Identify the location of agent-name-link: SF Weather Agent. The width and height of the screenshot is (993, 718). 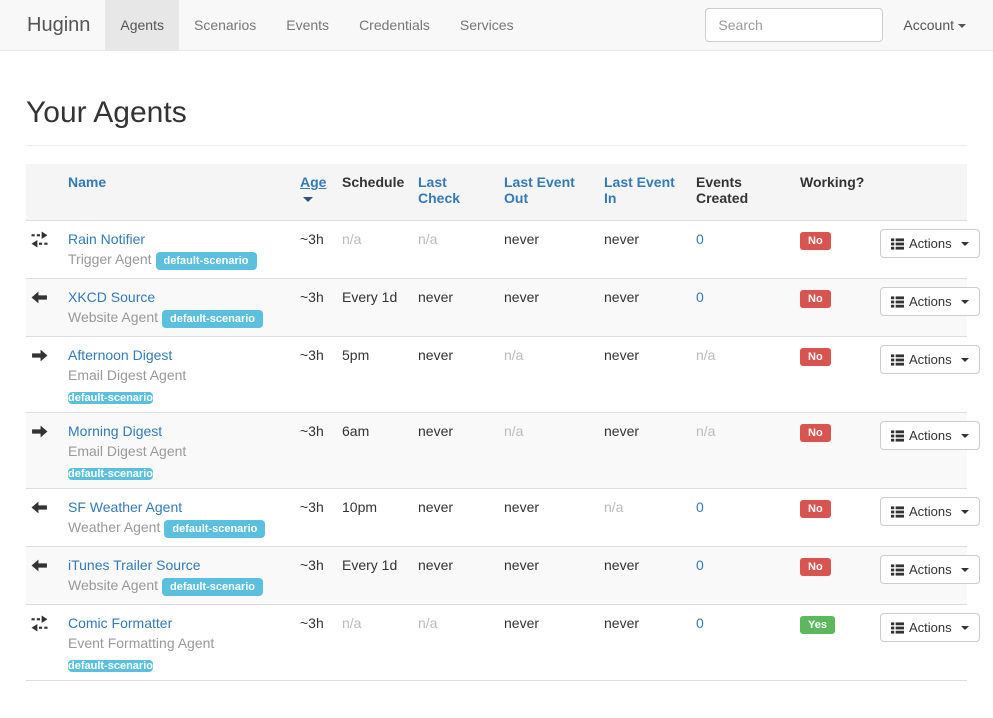
(125, 507).